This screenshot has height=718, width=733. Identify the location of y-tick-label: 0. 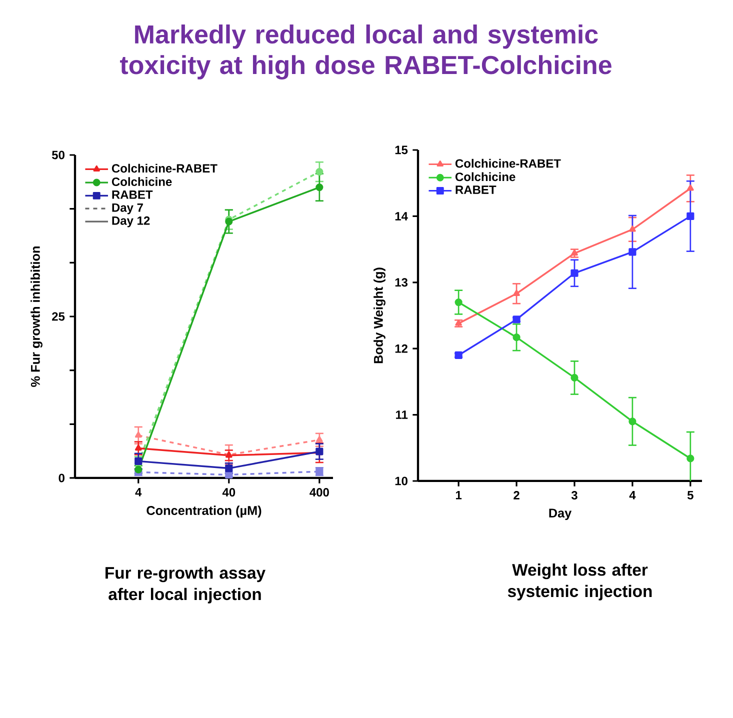
(61, 478).